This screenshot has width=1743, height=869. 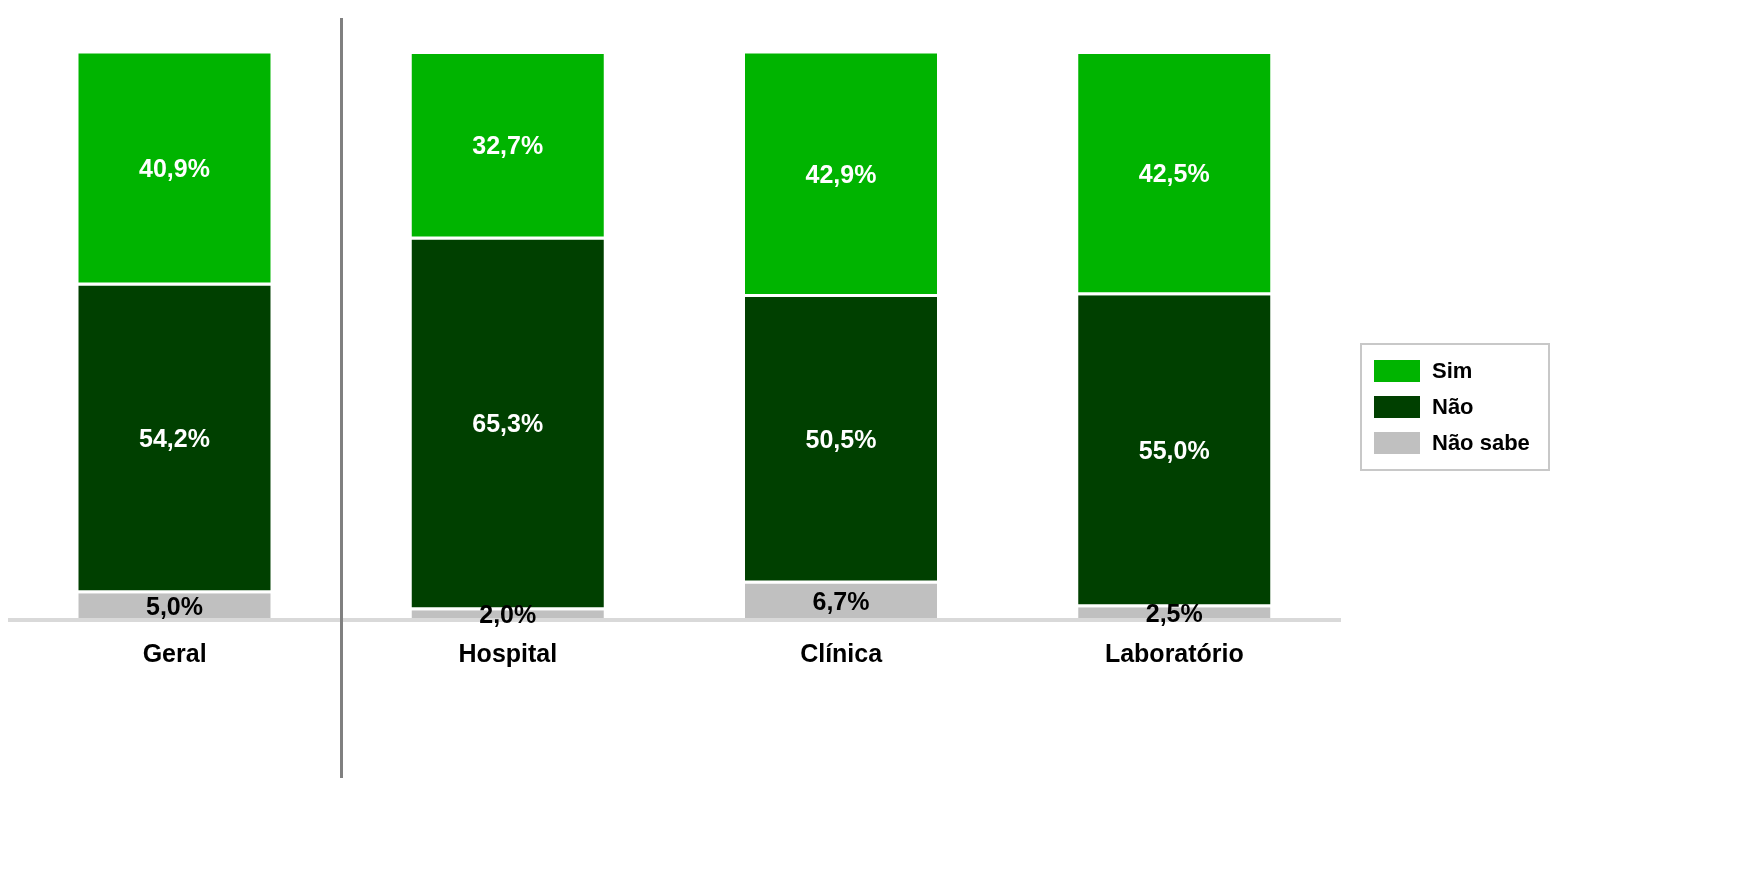 What do you see at coordinates (841, 173) in the screenshot?
I see `data-label: 42,9%` at bounding box center [841, 173].